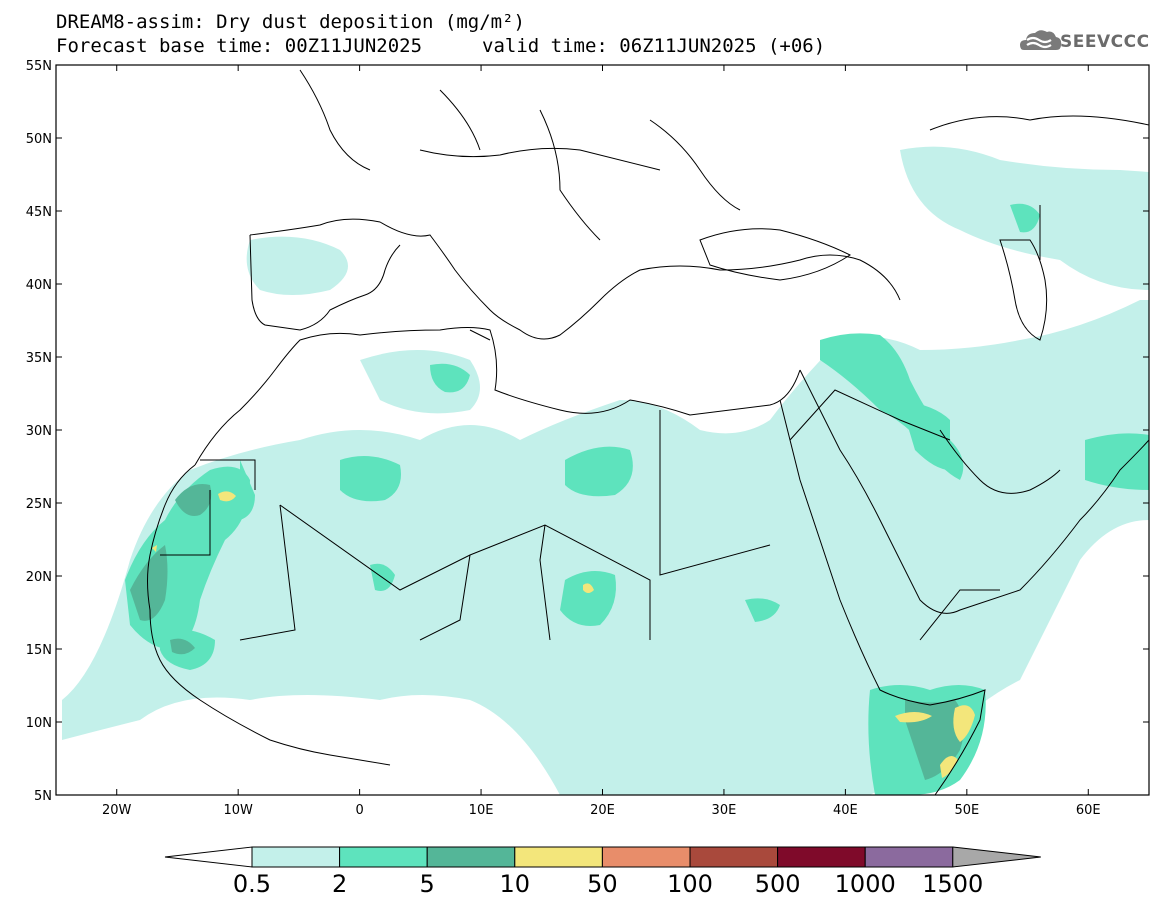  What do you see at coordinates (39, 577) in the screenshot?
I see `lat-label: 20N` at bounding box center [39, 577].